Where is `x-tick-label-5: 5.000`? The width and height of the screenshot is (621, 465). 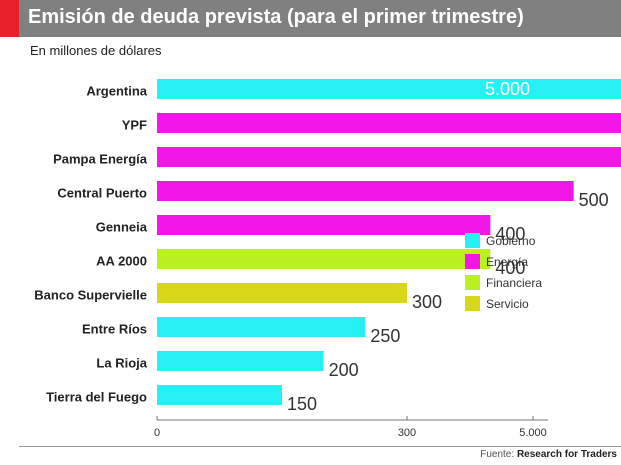
x-tick-label-5: 5.000 is located at coordinates (533, 433).